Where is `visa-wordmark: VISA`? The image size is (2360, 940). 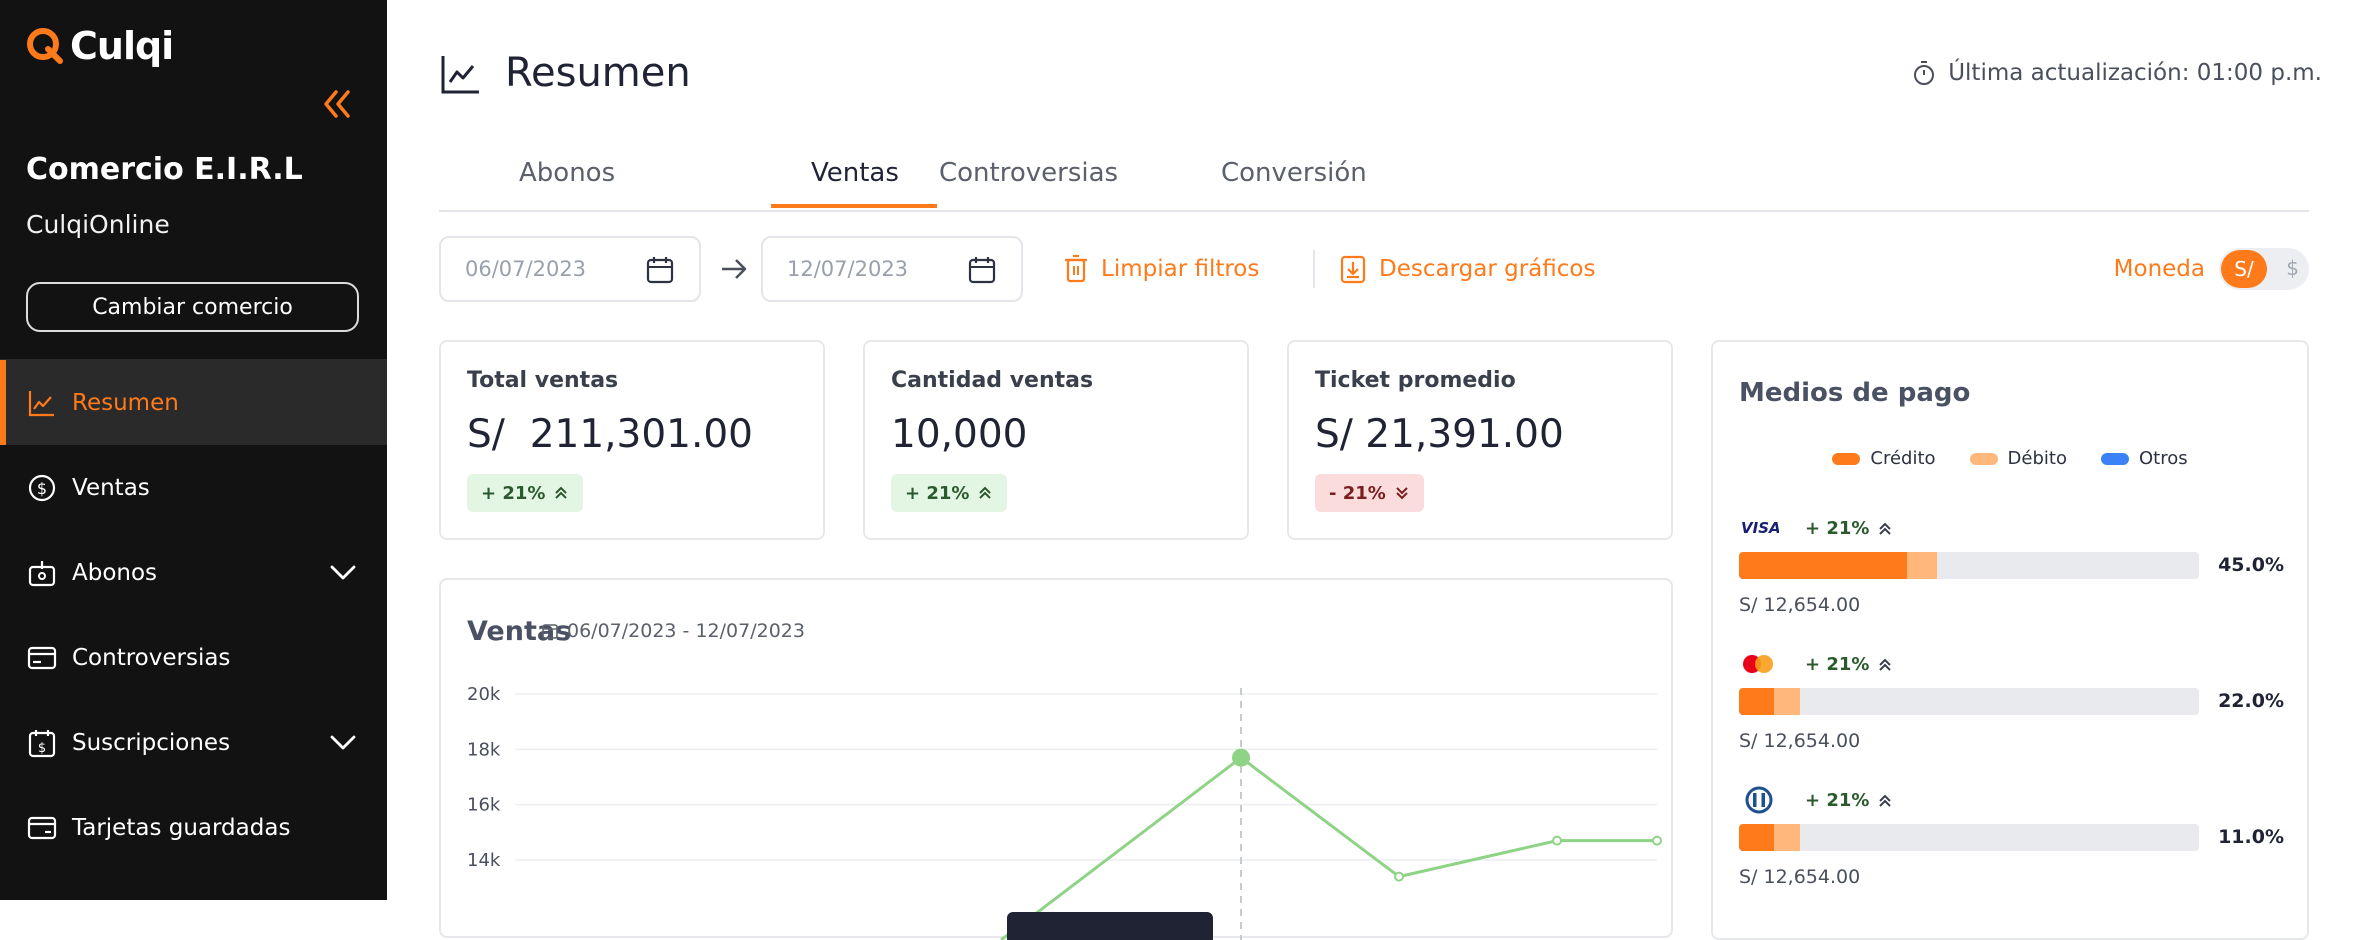 visa-wordmark: VISA is located at coordinates (1760, 528).